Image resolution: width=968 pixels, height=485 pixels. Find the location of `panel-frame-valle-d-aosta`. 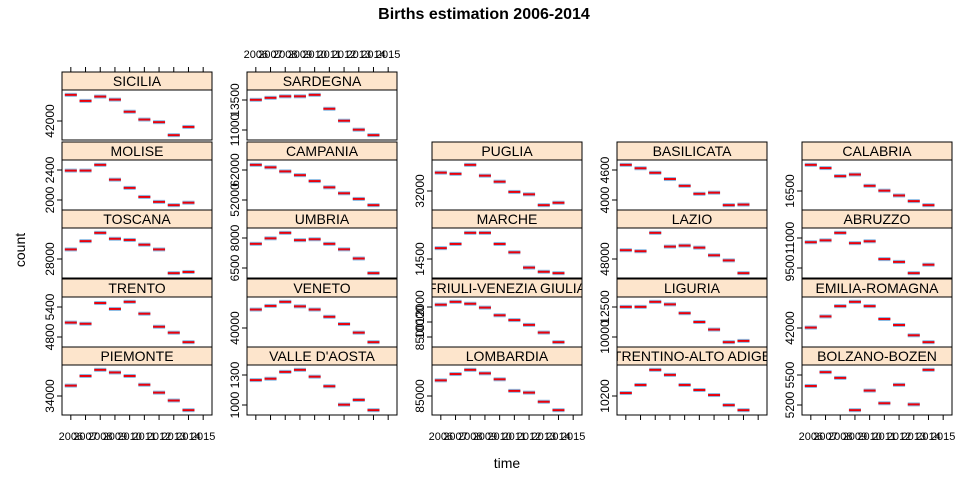

panel-frame-valle-d-aosta is located at coordinates (322, 390).